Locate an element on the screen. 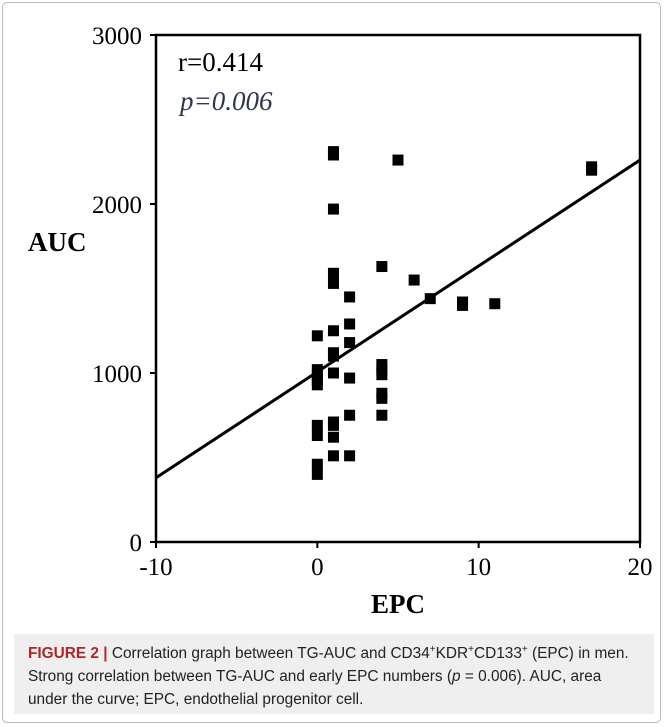  y-tick-label: 0 is located at coordinates (136, 543).